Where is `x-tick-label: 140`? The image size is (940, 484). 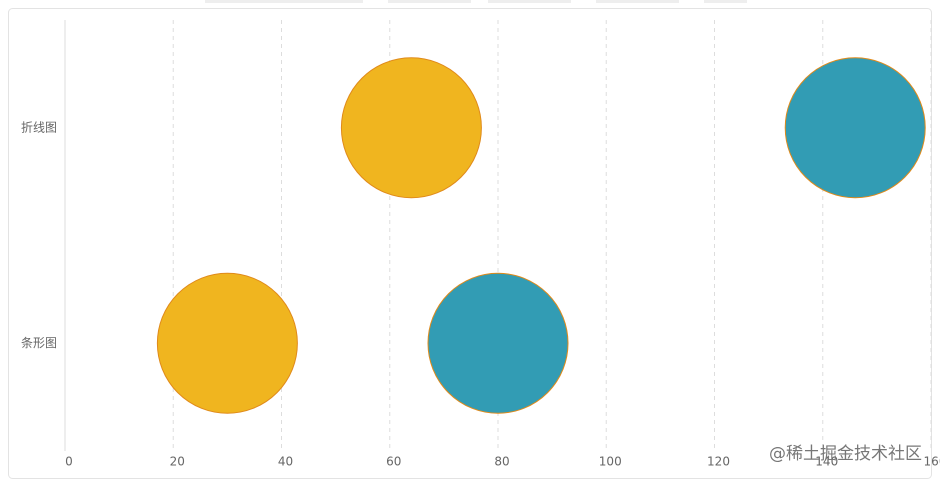
x-tick-label: 140 is located at coordinates (826, 462).